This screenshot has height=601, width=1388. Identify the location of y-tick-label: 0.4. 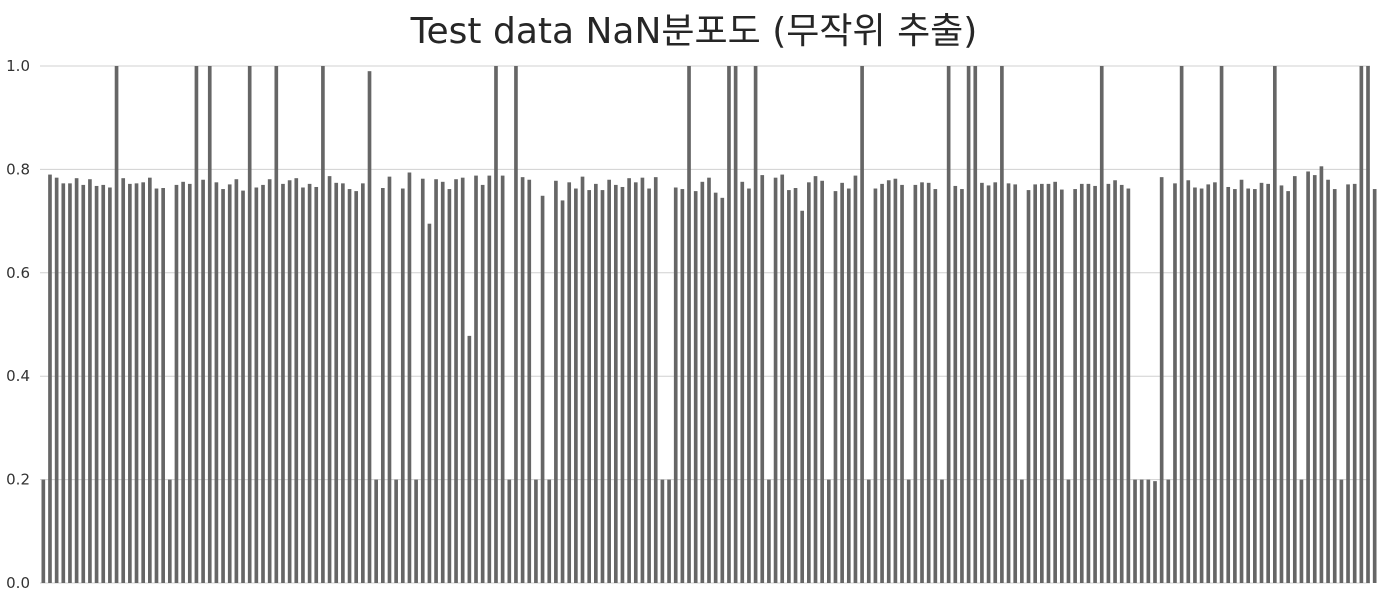
(18, 376).